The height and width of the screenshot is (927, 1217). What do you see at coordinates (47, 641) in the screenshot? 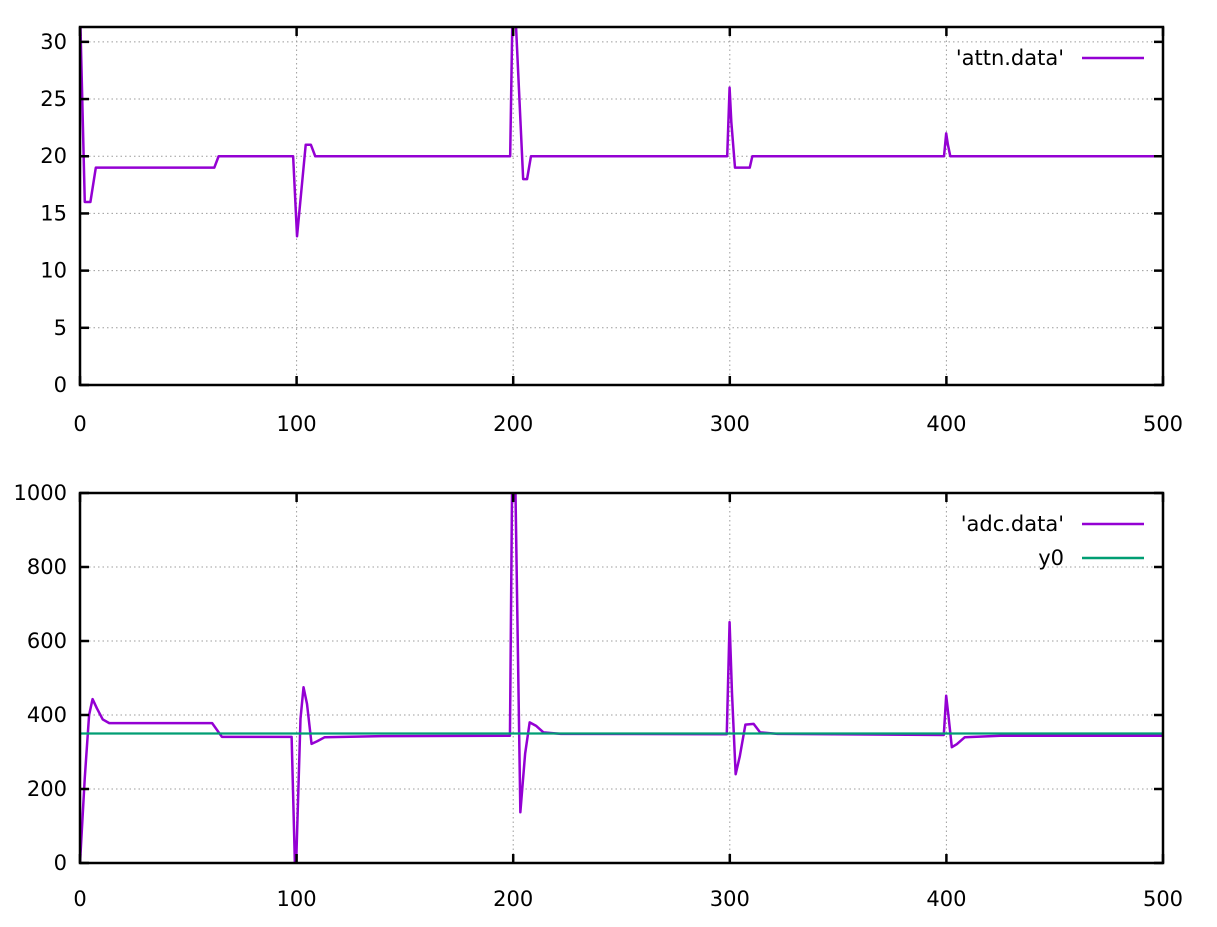
I see `y-tick-label: 600` at bounding box center [47, 641].